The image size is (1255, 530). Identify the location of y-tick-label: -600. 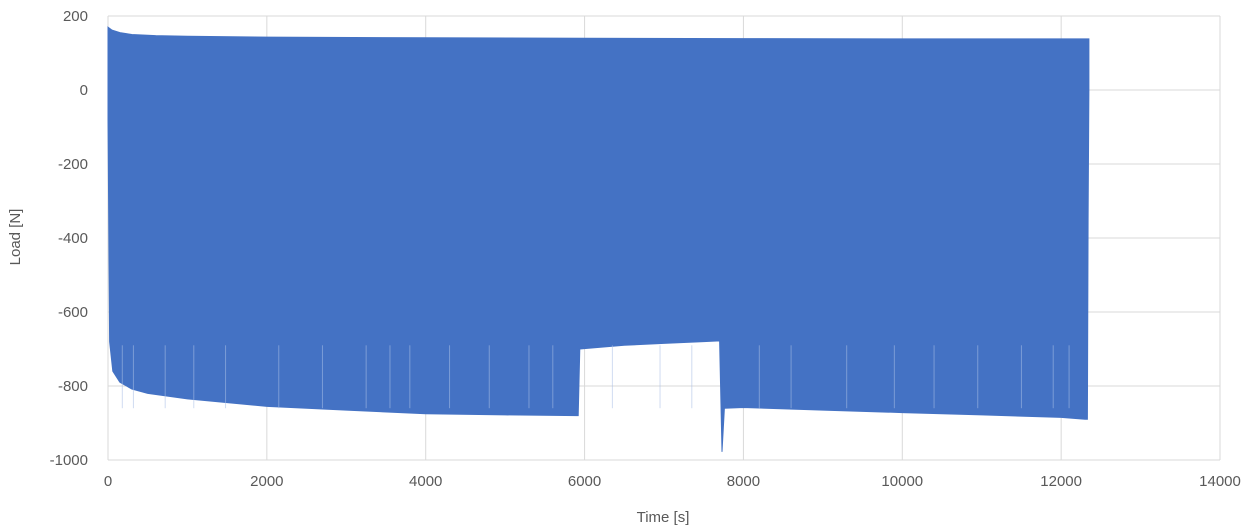
(73, 312).